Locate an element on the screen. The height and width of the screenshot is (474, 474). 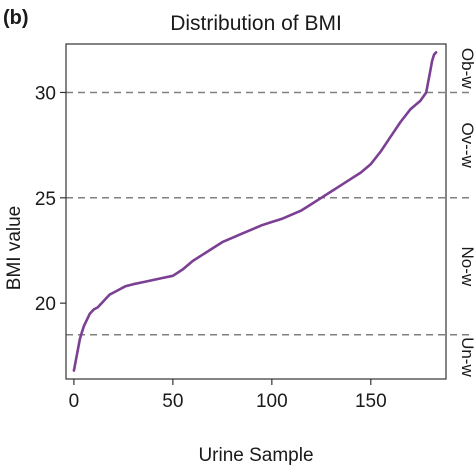
region-labels: Ob-w Ov--w No-w Un-w is located at coordinates (466, 213).